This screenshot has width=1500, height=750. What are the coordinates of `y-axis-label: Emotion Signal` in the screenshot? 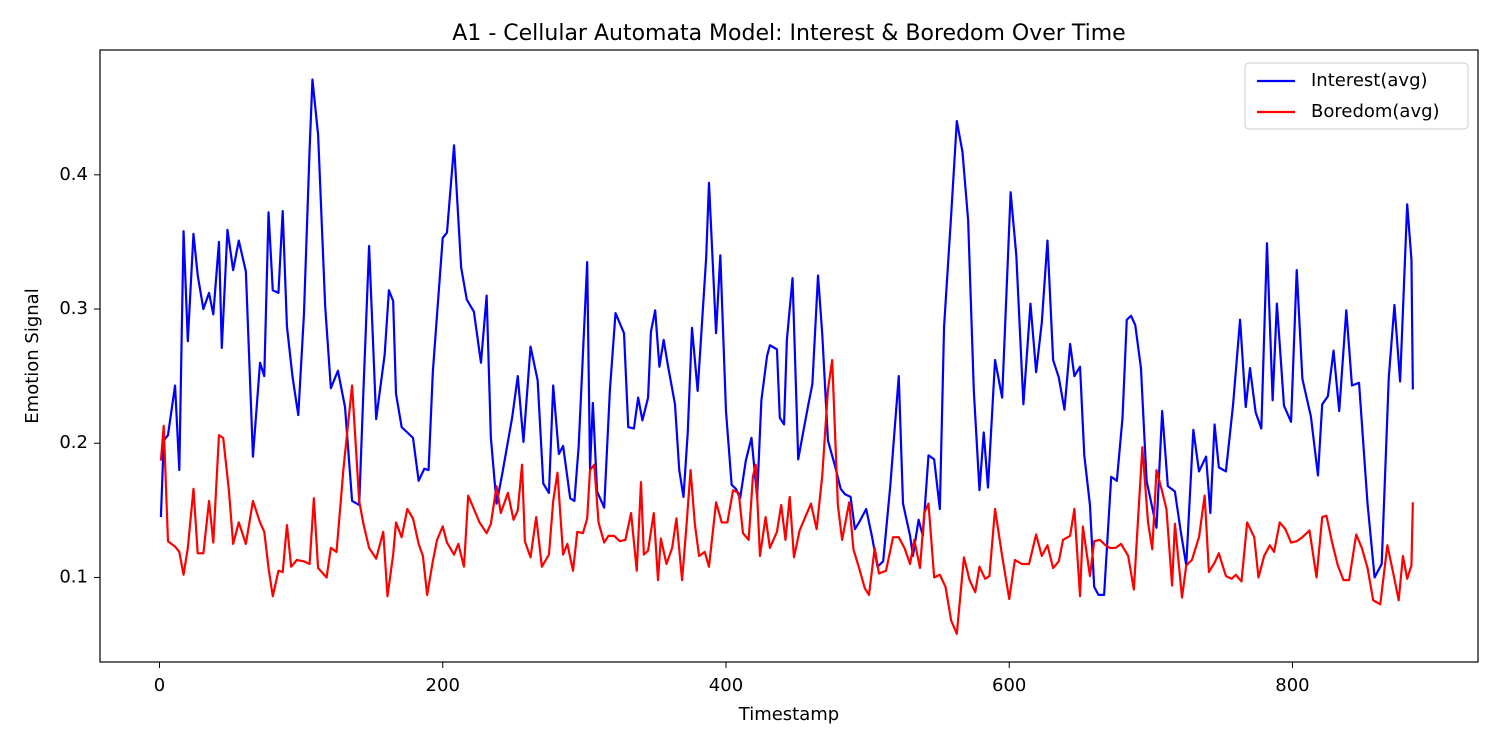 It's located at (32, 355).